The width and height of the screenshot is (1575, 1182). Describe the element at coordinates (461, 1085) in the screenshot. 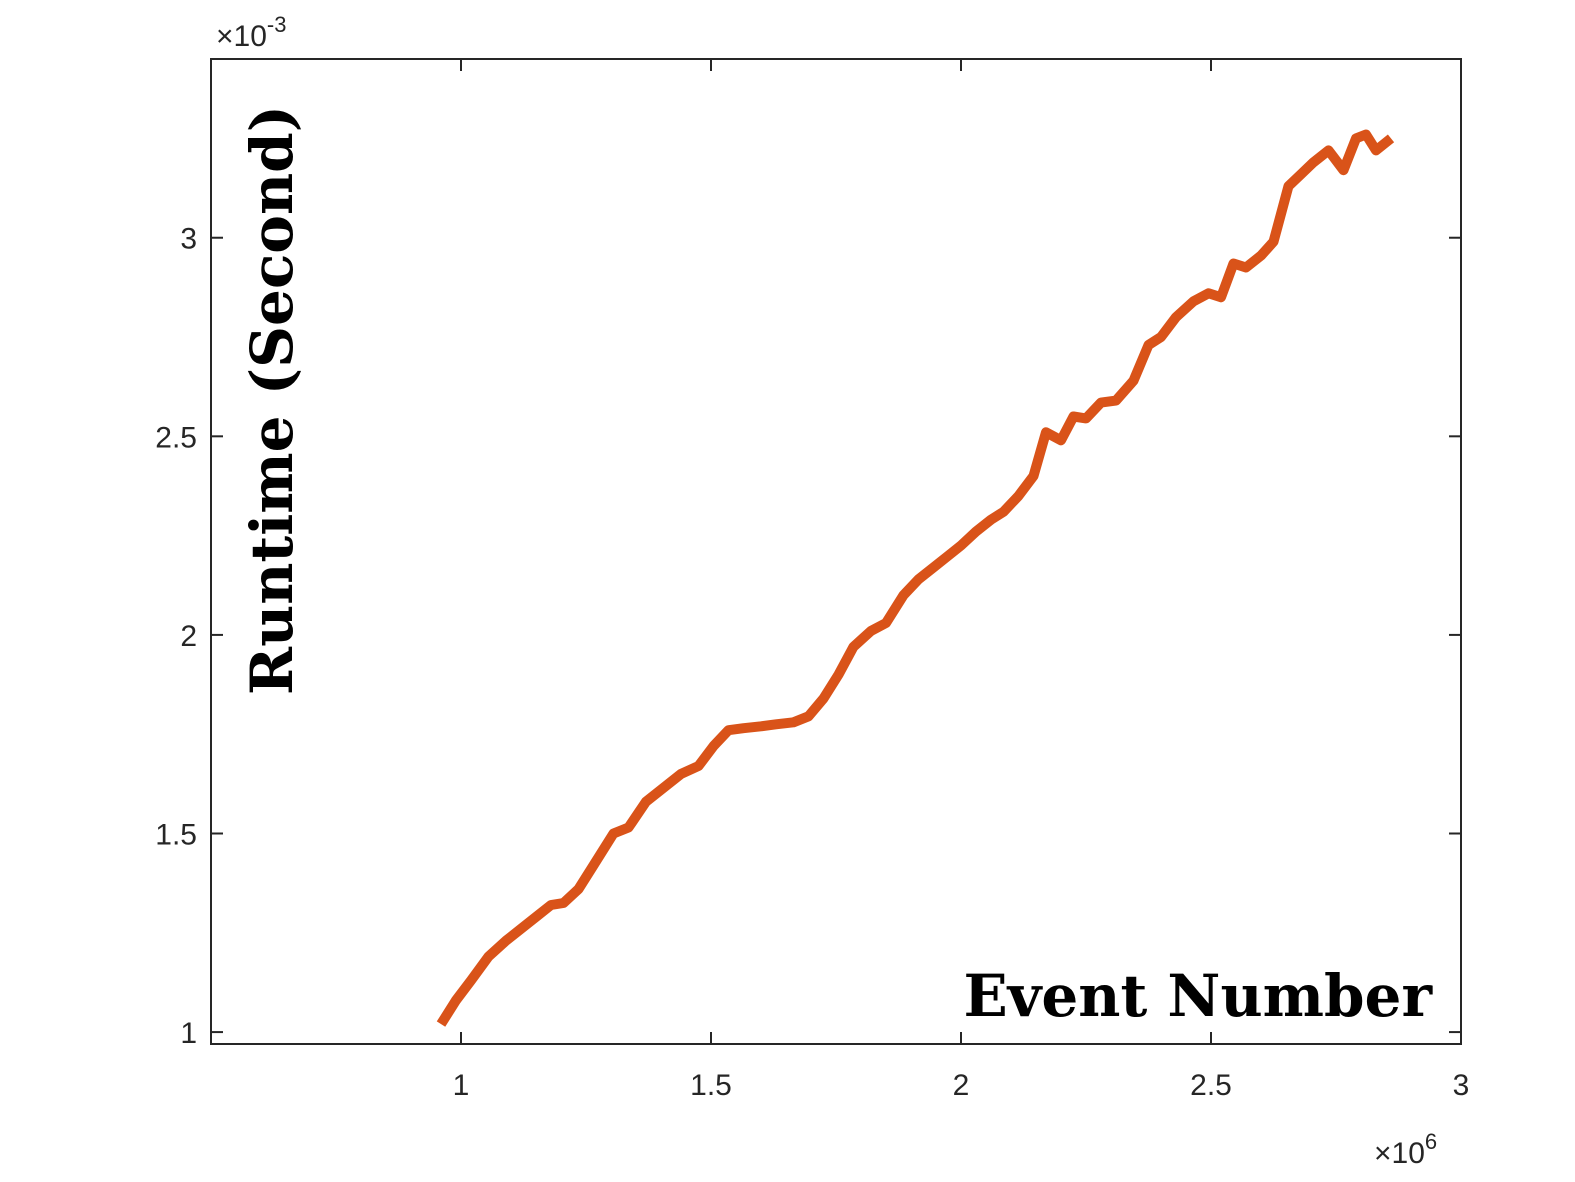

I see `x-tick-label: 1` at that location.